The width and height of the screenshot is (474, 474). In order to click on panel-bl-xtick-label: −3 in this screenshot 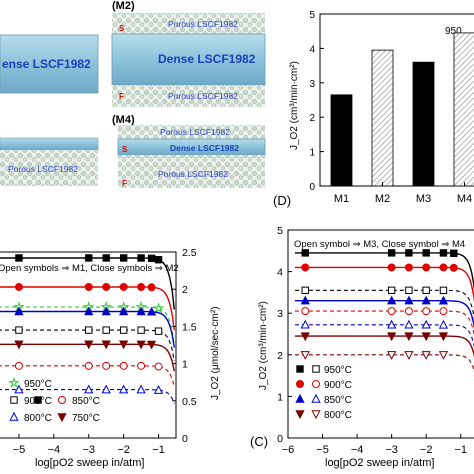, I will do `click(88, 450)`.